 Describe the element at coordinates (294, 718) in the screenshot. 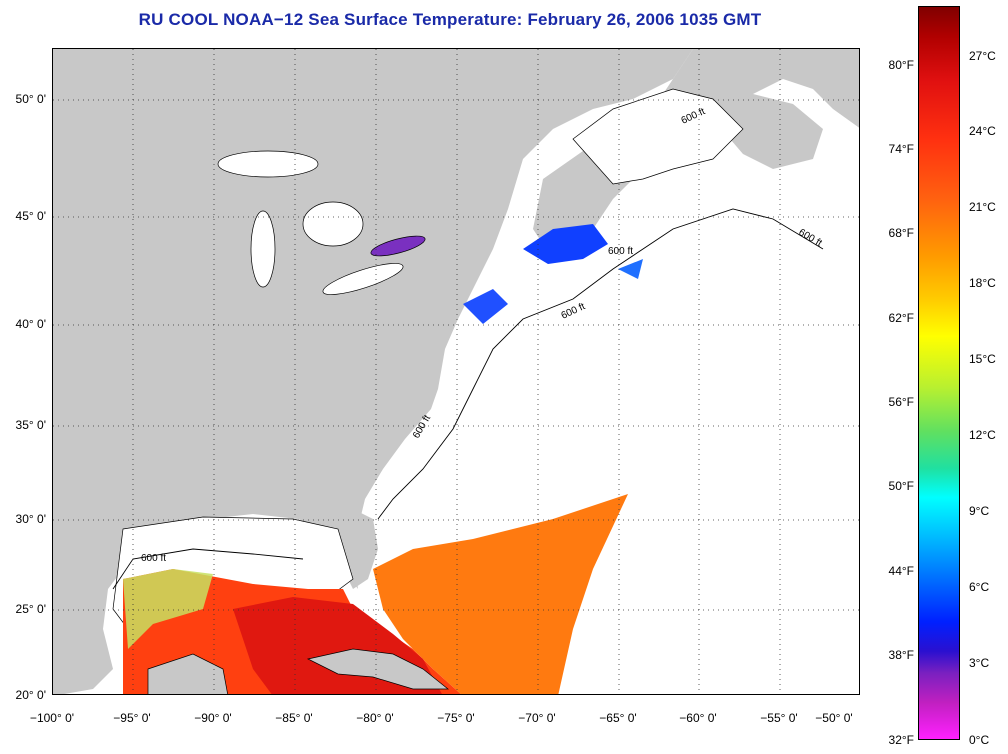

I see `lon-label: −85° 0'` at that location.